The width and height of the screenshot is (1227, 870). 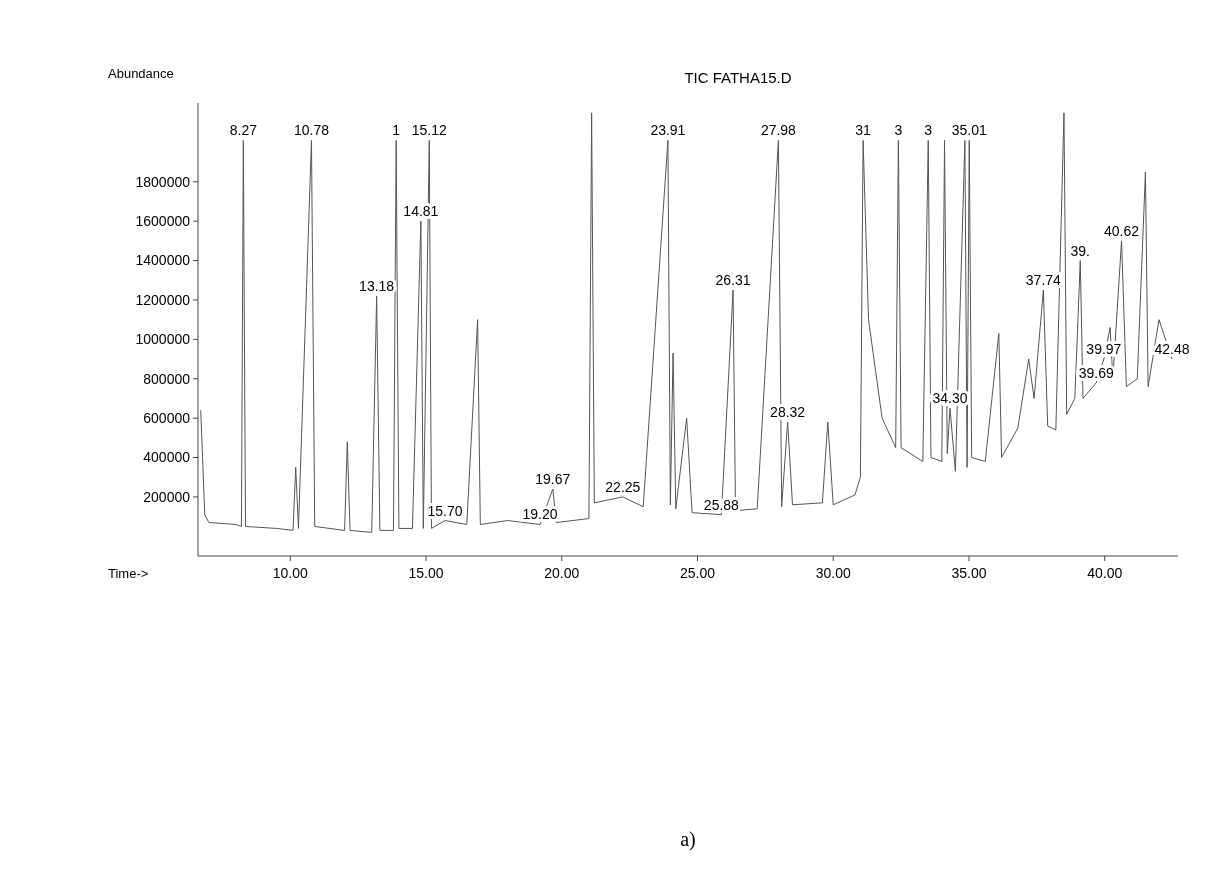 I want to click on chart-title: TIC FATHA15.D, so click(x=738, y=77).